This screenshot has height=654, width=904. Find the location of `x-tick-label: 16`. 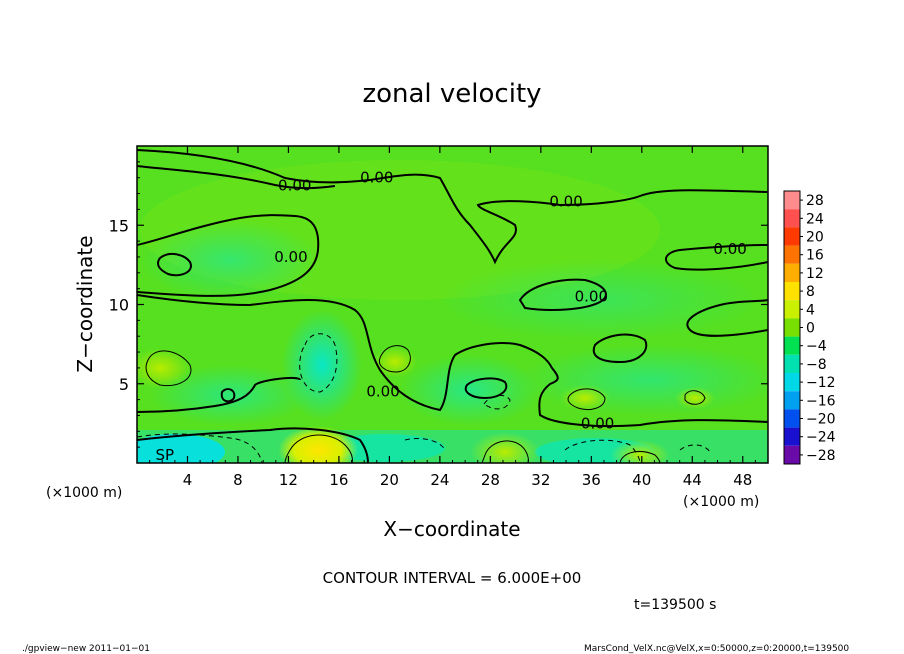

x-tick-label: 16 is located at coordinates (338, 480).